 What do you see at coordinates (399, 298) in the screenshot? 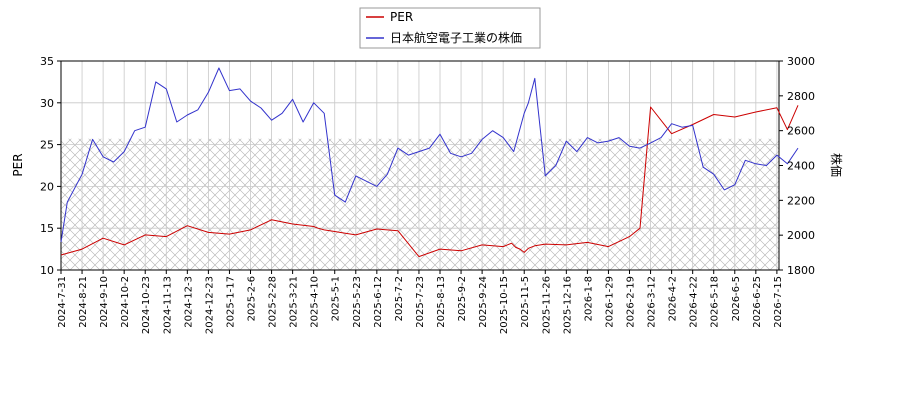
I see `x-tick-label: 2025-7-2` at bounding box center [399, 298].